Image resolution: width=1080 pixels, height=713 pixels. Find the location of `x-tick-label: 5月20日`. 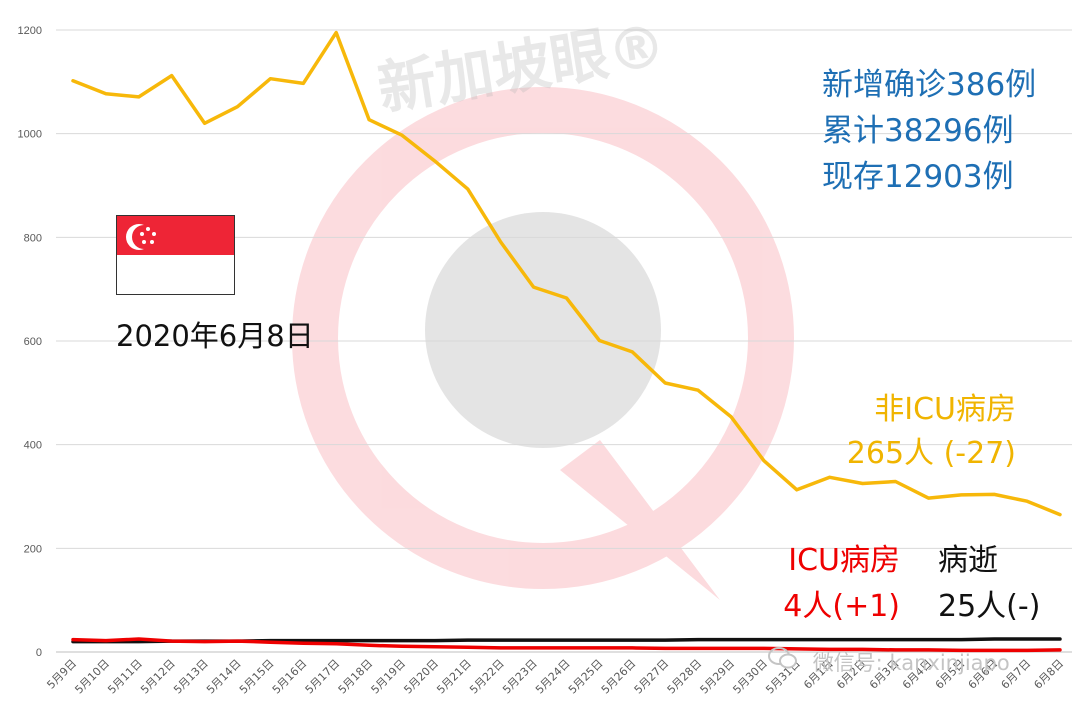

x-tick-label: 5月20日 is located at coordinates (421, 677).